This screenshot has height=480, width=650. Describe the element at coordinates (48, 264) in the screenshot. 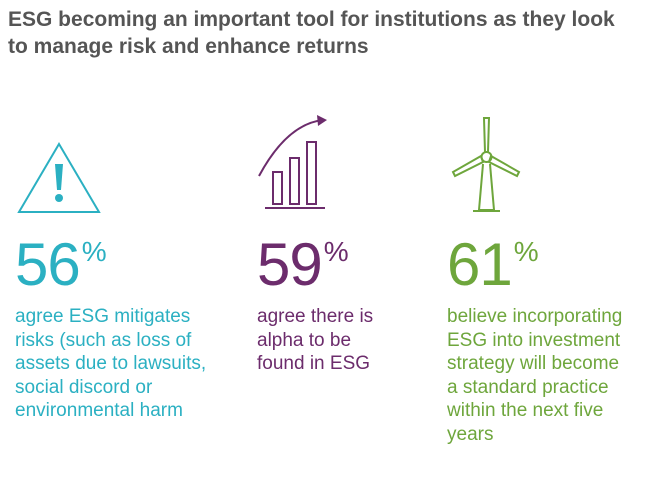

I see `number: 56` at that location.